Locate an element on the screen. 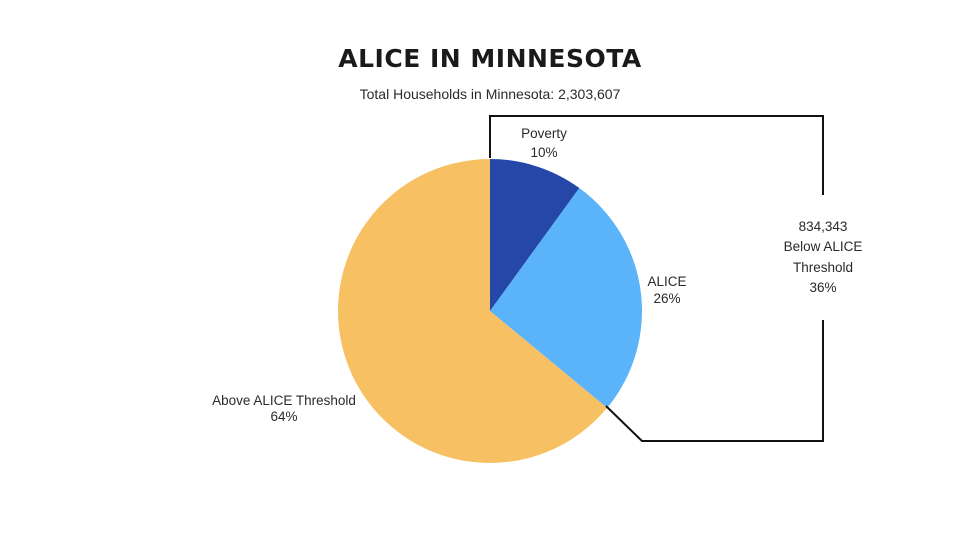 This screenshot has height=551, width=980. bracket-label-line-2: Below ALICE is located at coordinates (823, 246).